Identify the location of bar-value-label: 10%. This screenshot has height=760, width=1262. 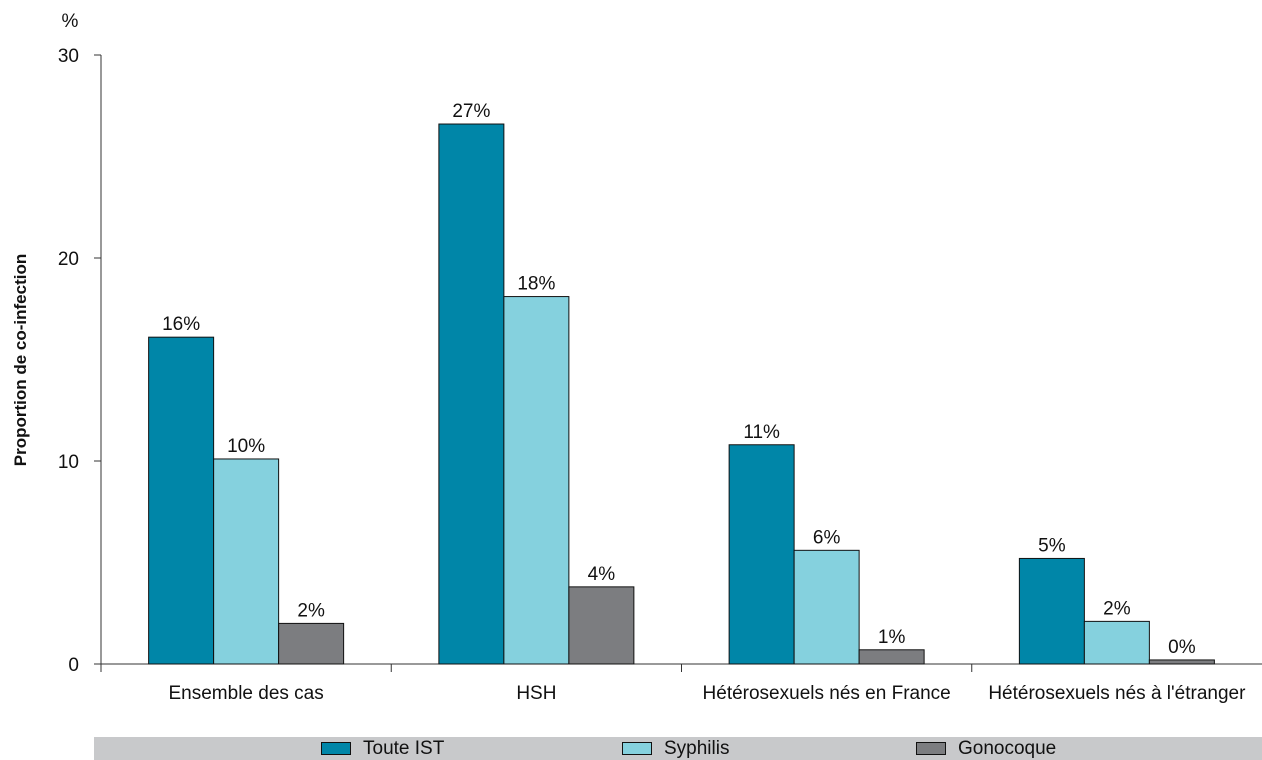
(246, 446).